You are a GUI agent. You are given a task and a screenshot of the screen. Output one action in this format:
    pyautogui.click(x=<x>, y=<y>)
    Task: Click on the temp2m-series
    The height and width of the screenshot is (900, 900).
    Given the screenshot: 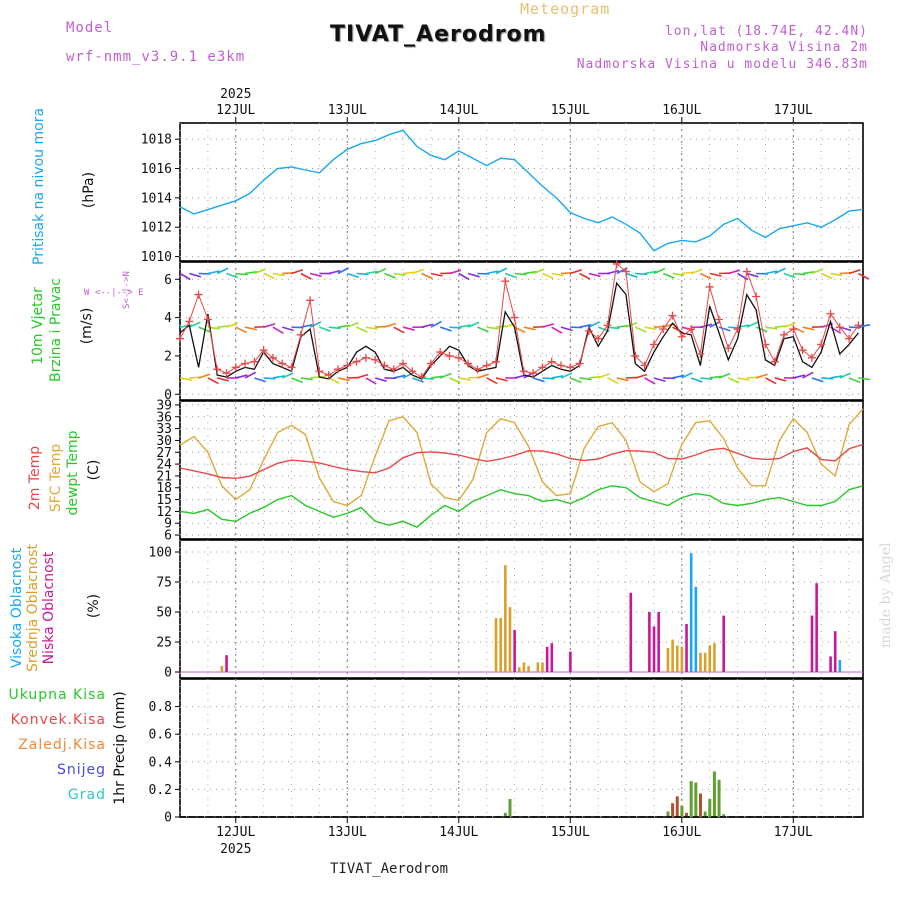 What is the action you would take?
    pyautogui.click(x=521, y=461)
    